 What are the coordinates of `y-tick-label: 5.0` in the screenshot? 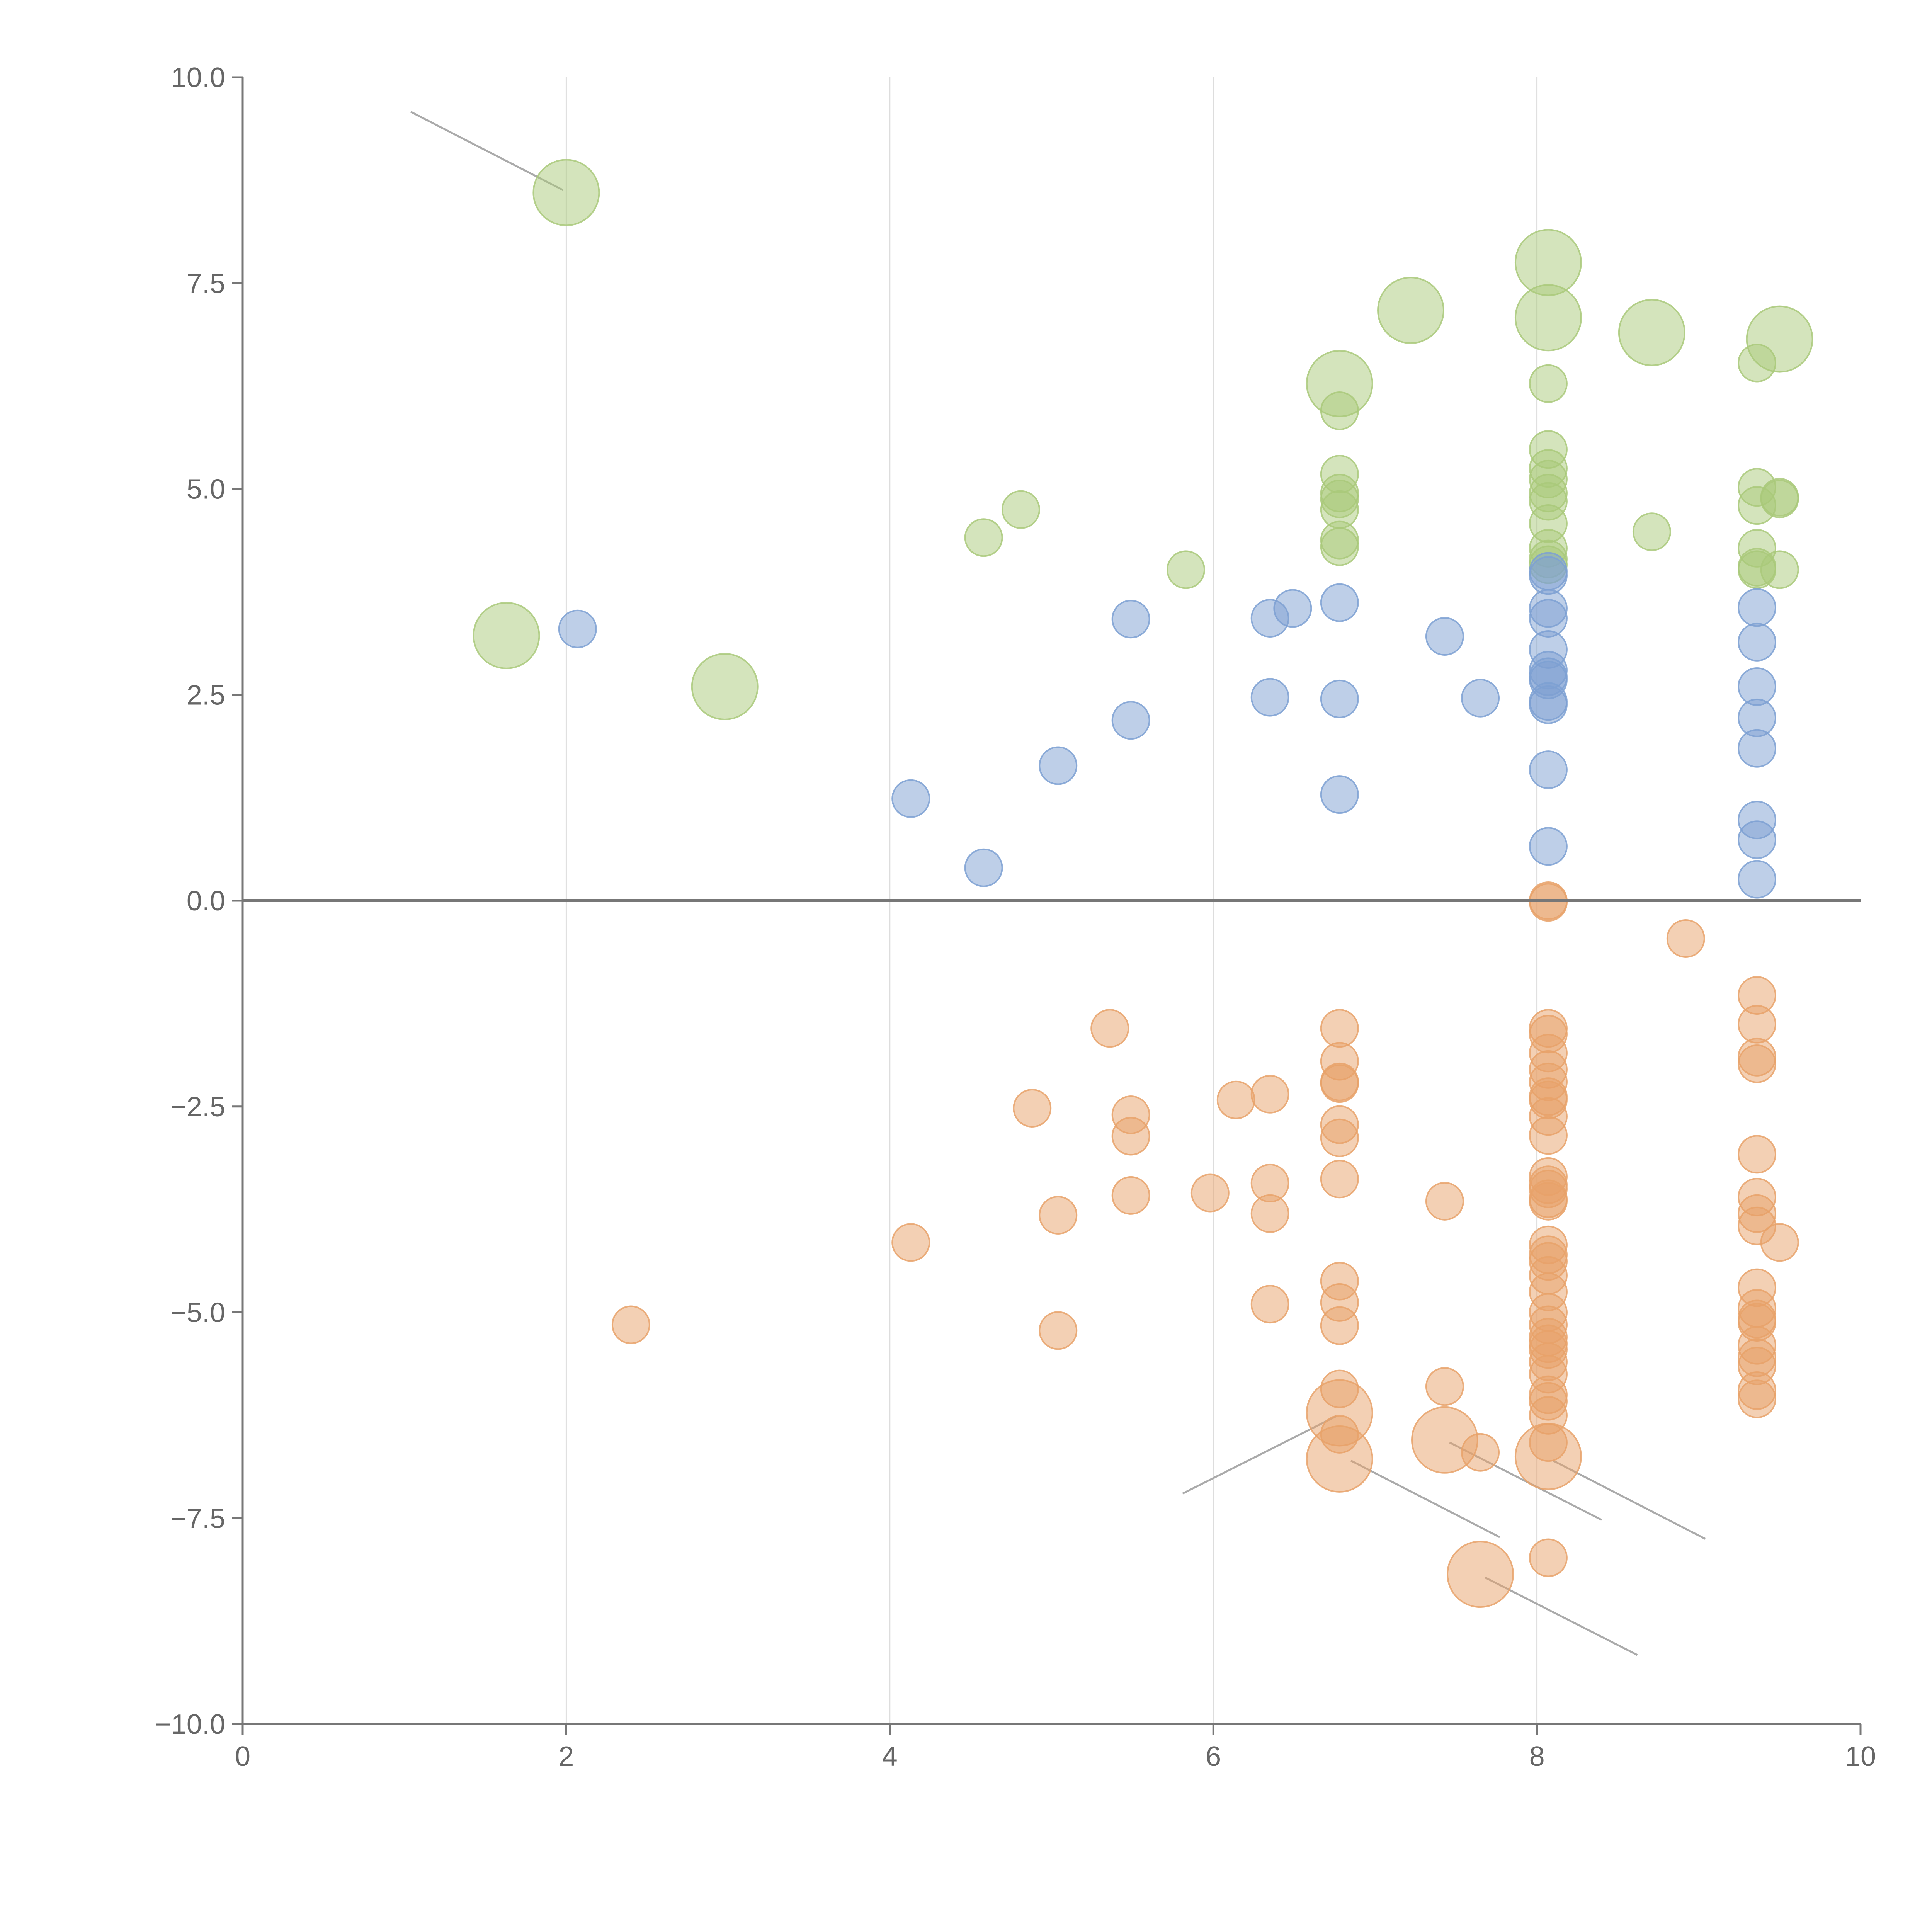 It's located at (206, 489).